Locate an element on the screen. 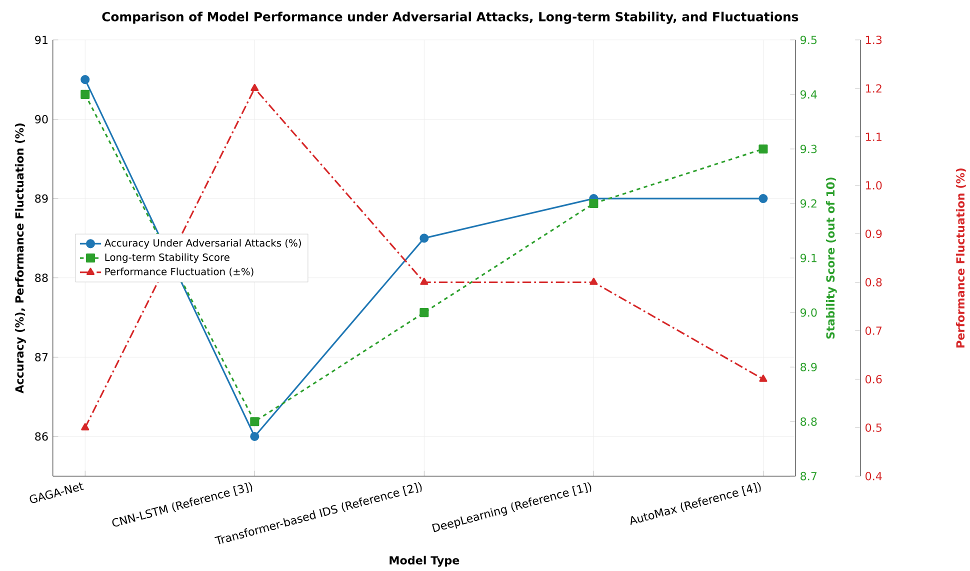 The image size is (970, 571). y2-tick-label: 8.9 is located at coordinates (808, 367).